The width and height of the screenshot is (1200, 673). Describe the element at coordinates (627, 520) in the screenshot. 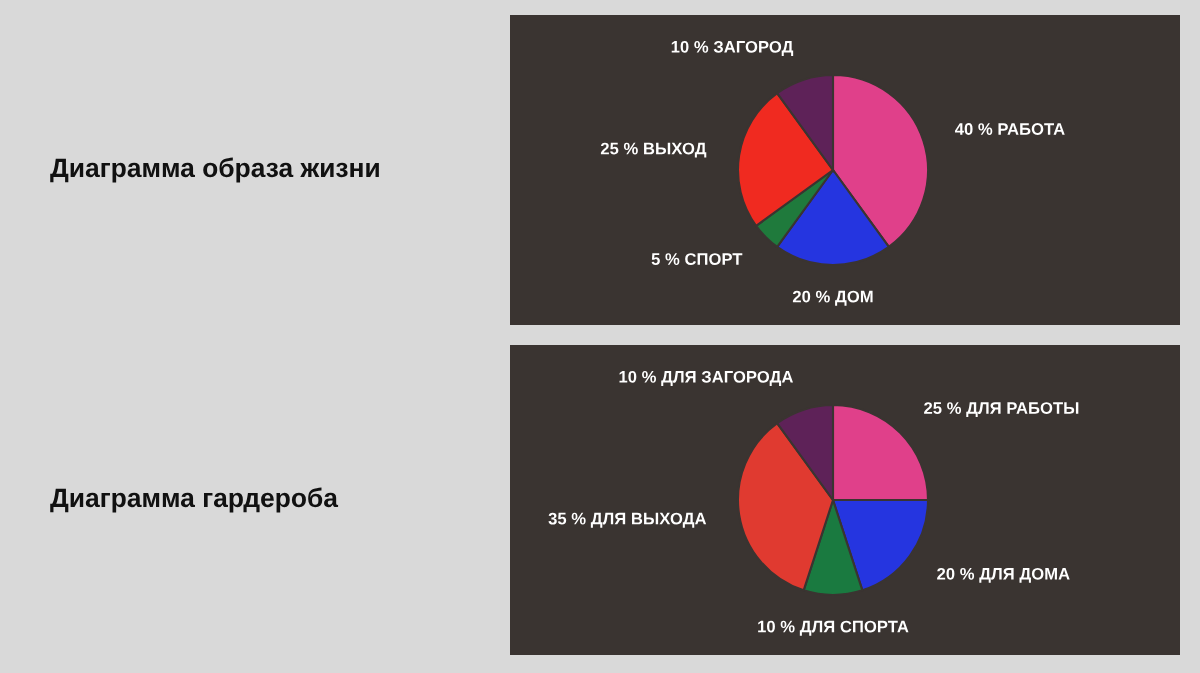

I see `slice-label: 35 % ДЛЯ ВЫХОДА` at that location.